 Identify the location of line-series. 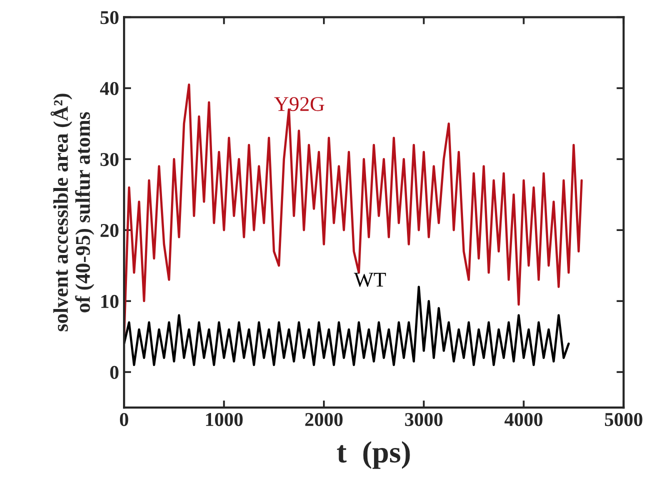
(347, 326).